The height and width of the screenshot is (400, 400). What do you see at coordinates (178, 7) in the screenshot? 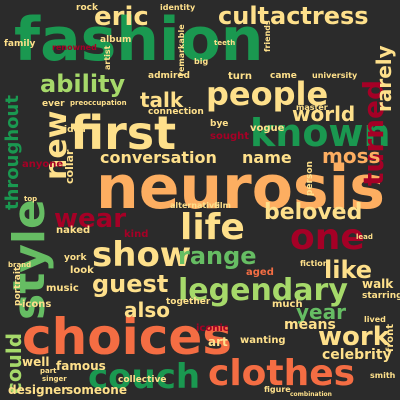
I see `word-identity: identity` at bounding box center [178, 7].